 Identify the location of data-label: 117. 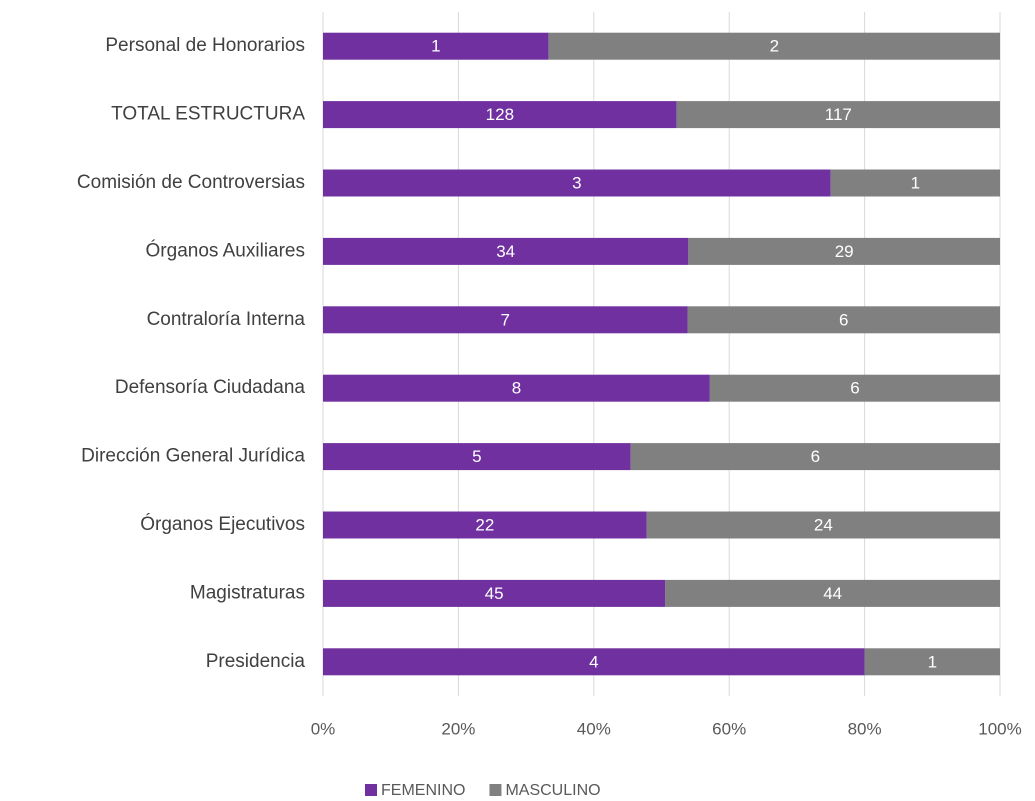
(838, 114).